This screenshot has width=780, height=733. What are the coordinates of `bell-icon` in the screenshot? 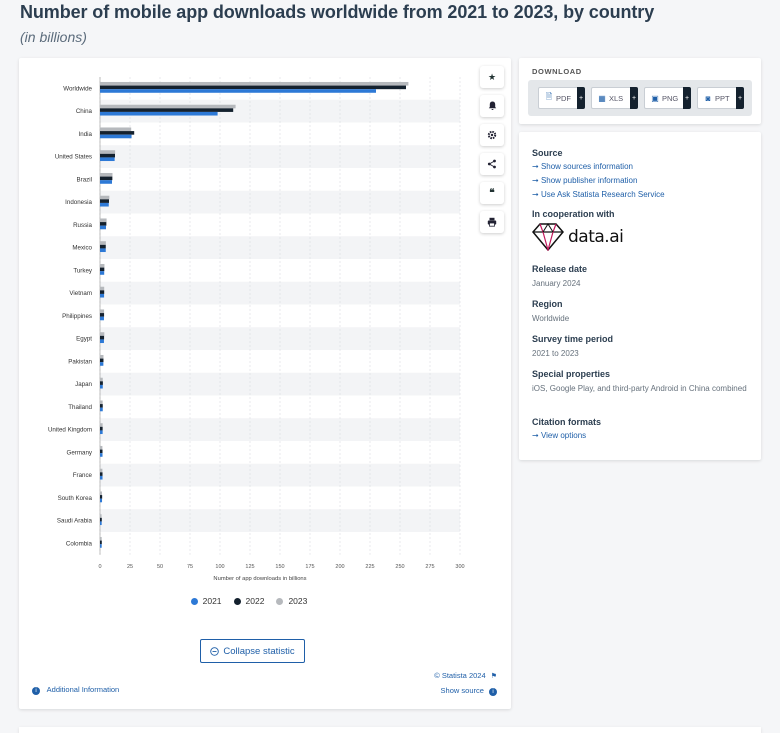 It's located at (492, 106).